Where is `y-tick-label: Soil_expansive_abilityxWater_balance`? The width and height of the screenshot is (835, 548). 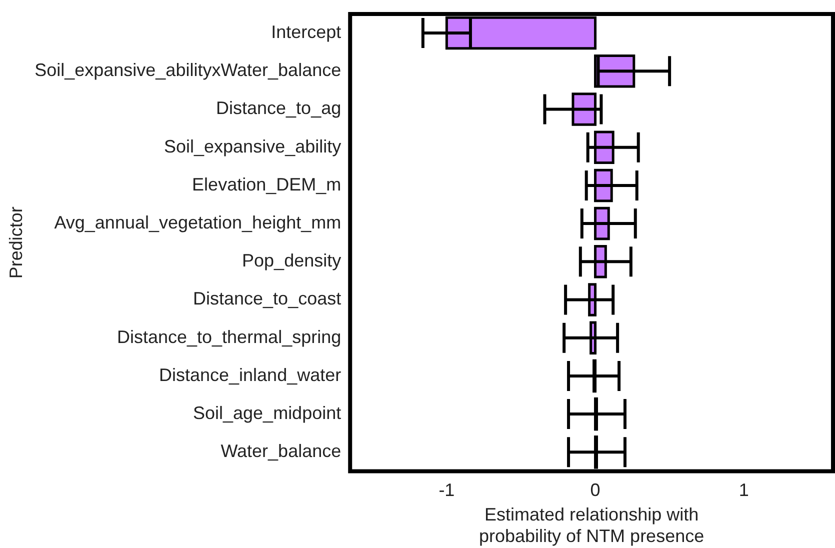
y-tick-label: Soil_expansive_abilityxWater_balance is located at coordinates (188, 70).